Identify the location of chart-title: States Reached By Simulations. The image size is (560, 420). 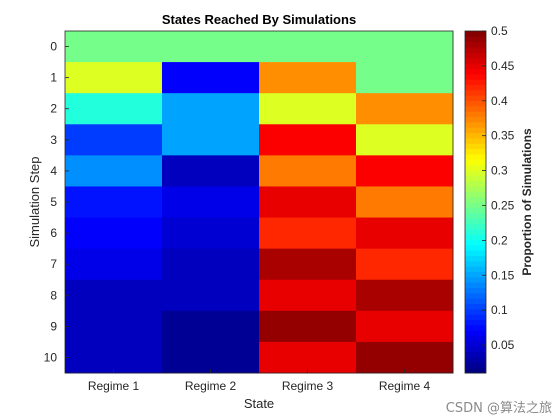
(259, 19).